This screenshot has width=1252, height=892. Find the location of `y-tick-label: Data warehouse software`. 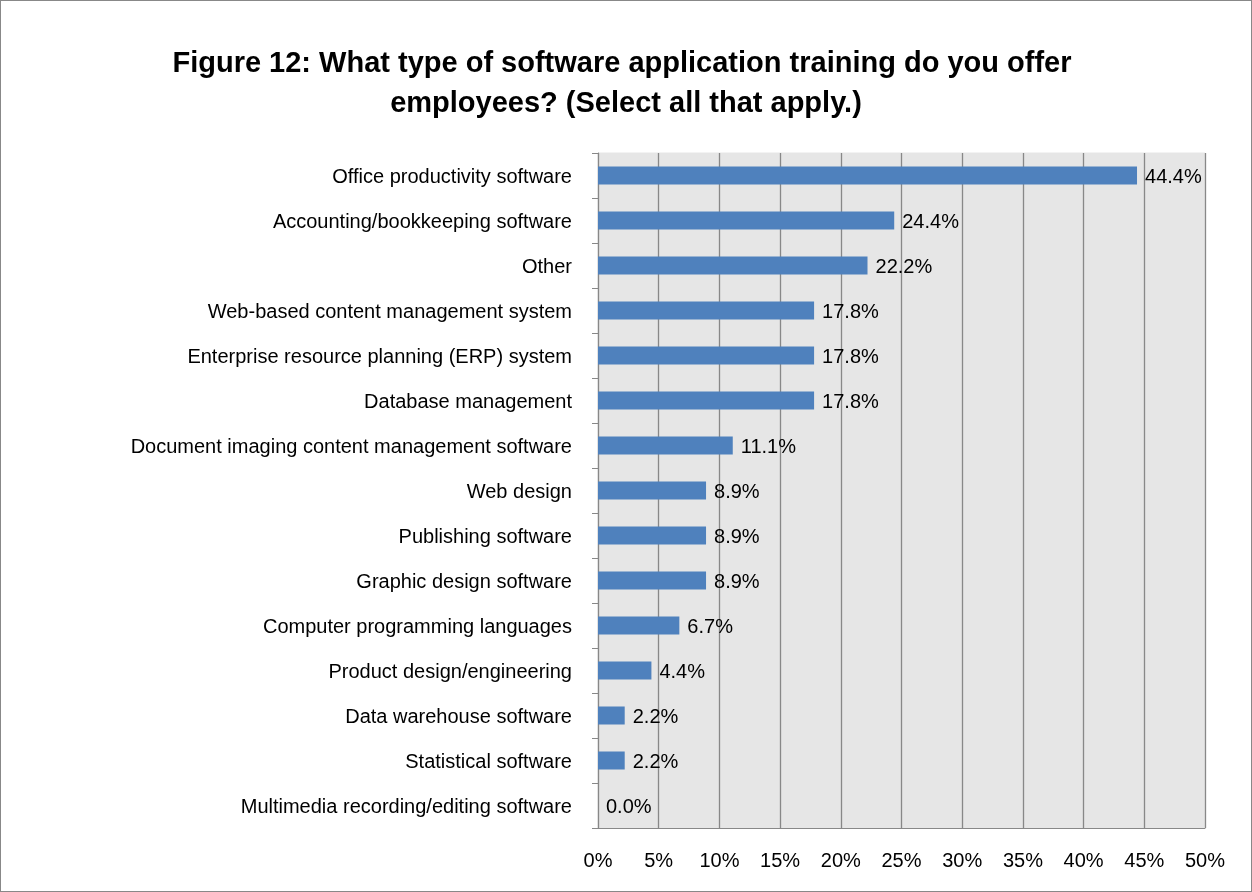

y-tick-label: Data warehouse software is located at coordinates (458, 715).